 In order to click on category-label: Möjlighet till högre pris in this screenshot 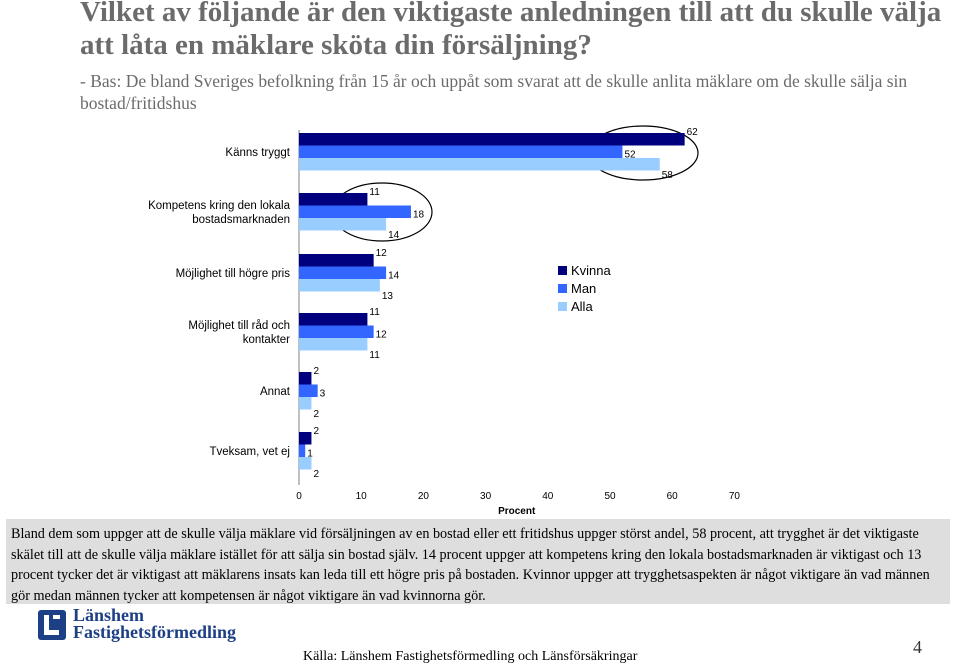, I will do `click(233, 274)`.